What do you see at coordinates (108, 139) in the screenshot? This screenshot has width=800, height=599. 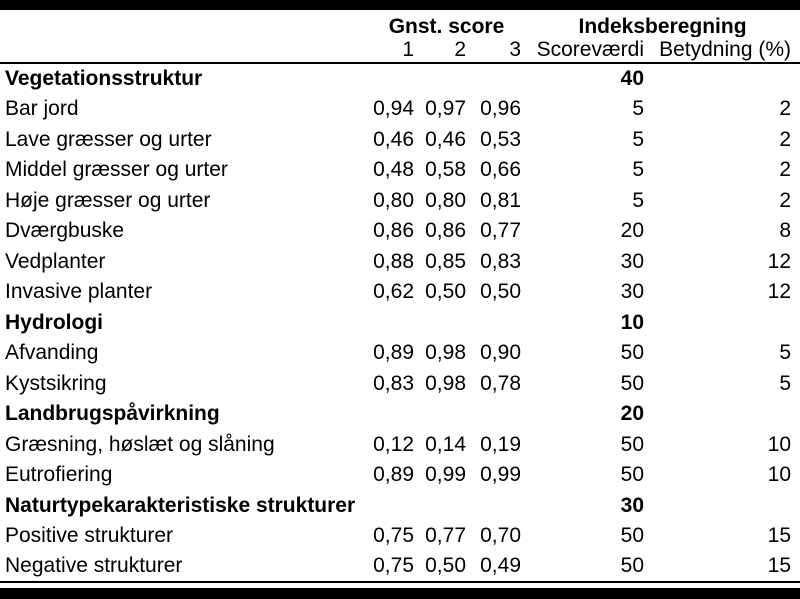 I see `row-label: Lave græsser og urter` at bounding box center [108, 139].